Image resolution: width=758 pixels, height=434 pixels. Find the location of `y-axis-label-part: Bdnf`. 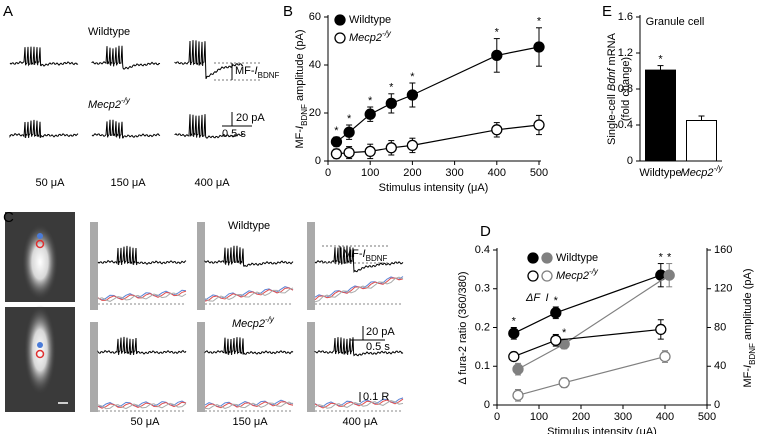

y-axis-label-part: Bdnf is located at coordinates (612, 80).